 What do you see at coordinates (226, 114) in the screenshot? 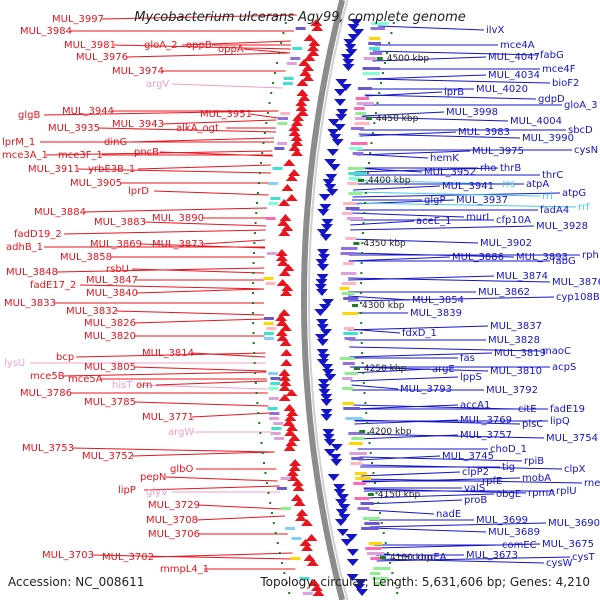
I see `gene-label: MUL_3951` at bounding box center [226, 114].